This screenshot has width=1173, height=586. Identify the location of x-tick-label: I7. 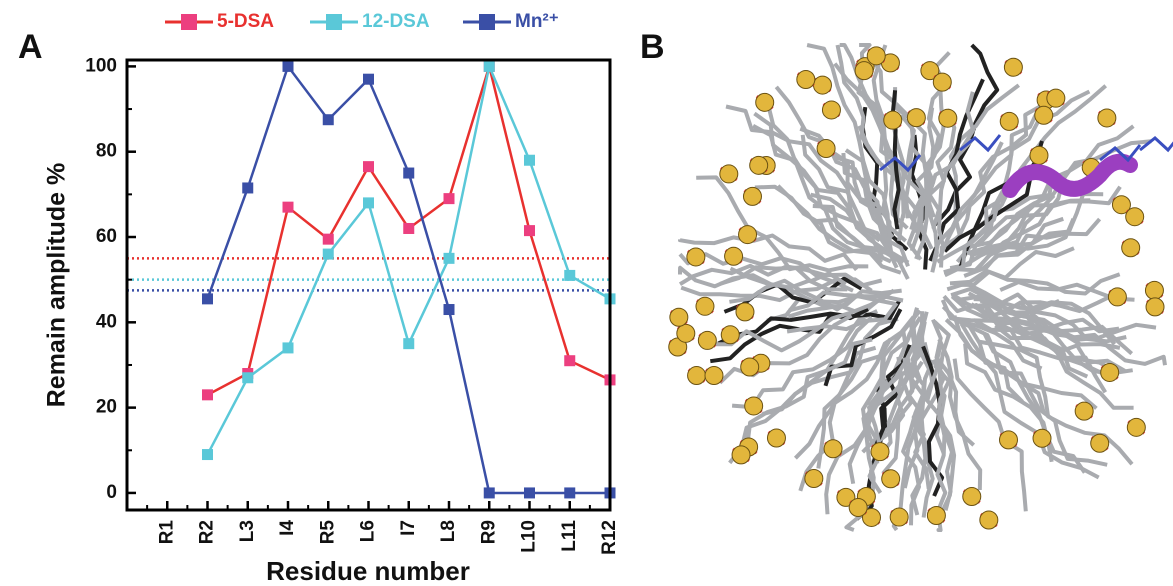
(408, 528).